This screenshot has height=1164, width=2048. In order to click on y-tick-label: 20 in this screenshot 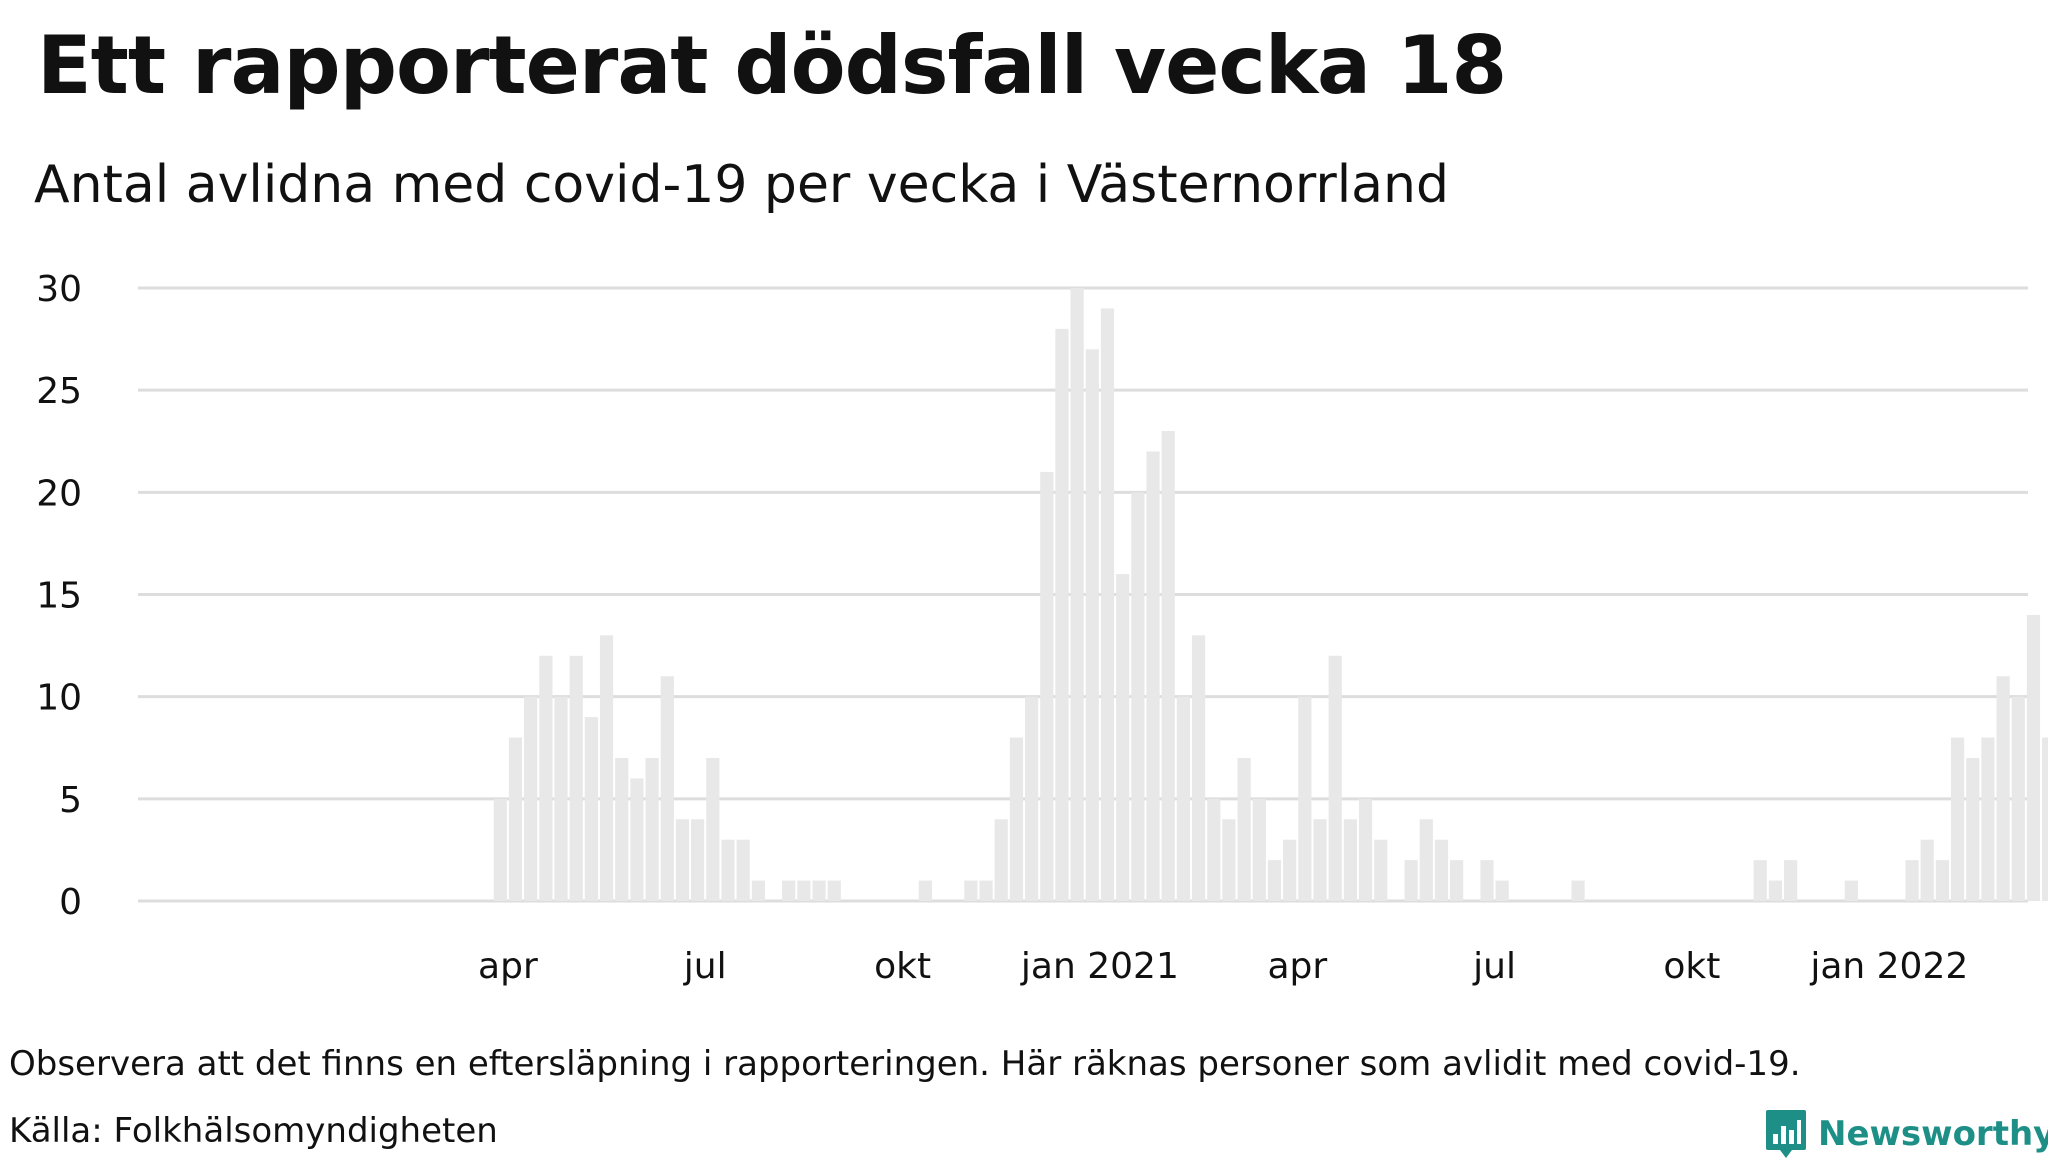, I will do `click(59, 493)`.